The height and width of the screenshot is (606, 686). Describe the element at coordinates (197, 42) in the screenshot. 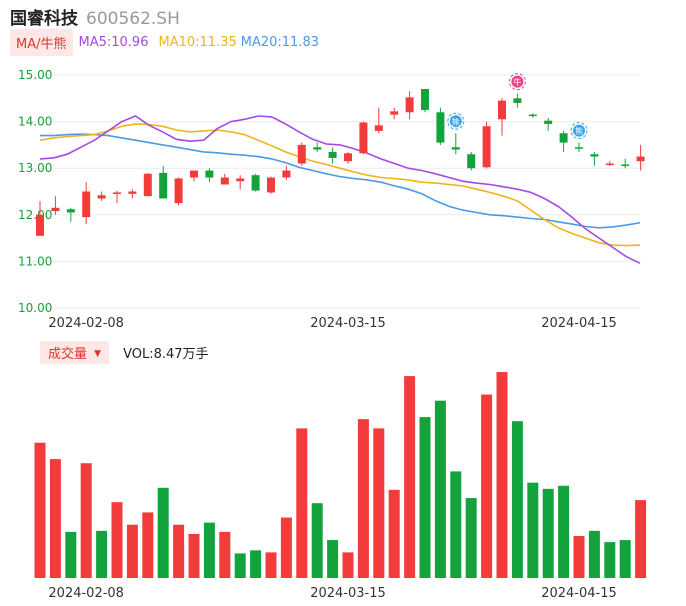

I see `ma10-label: MA10:11.35` at that location.